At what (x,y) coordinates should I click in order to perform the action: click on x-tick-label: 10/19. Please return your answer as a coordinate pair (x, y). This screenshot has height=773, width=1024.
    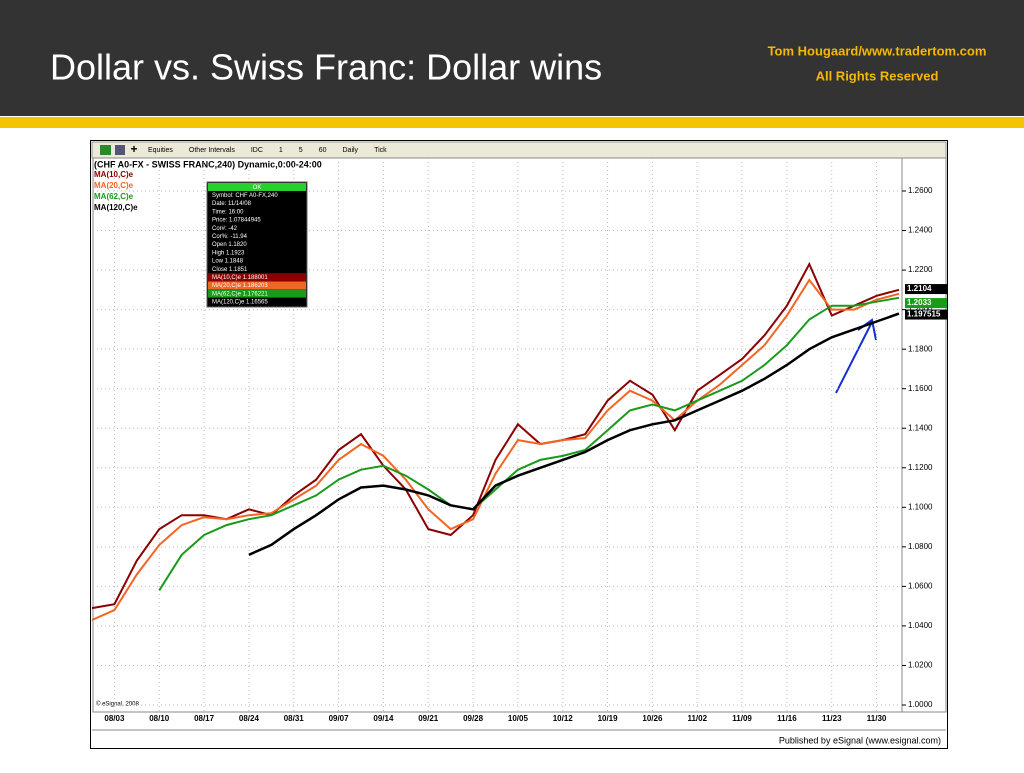
    Looking at the image, I should click on (608, 718).